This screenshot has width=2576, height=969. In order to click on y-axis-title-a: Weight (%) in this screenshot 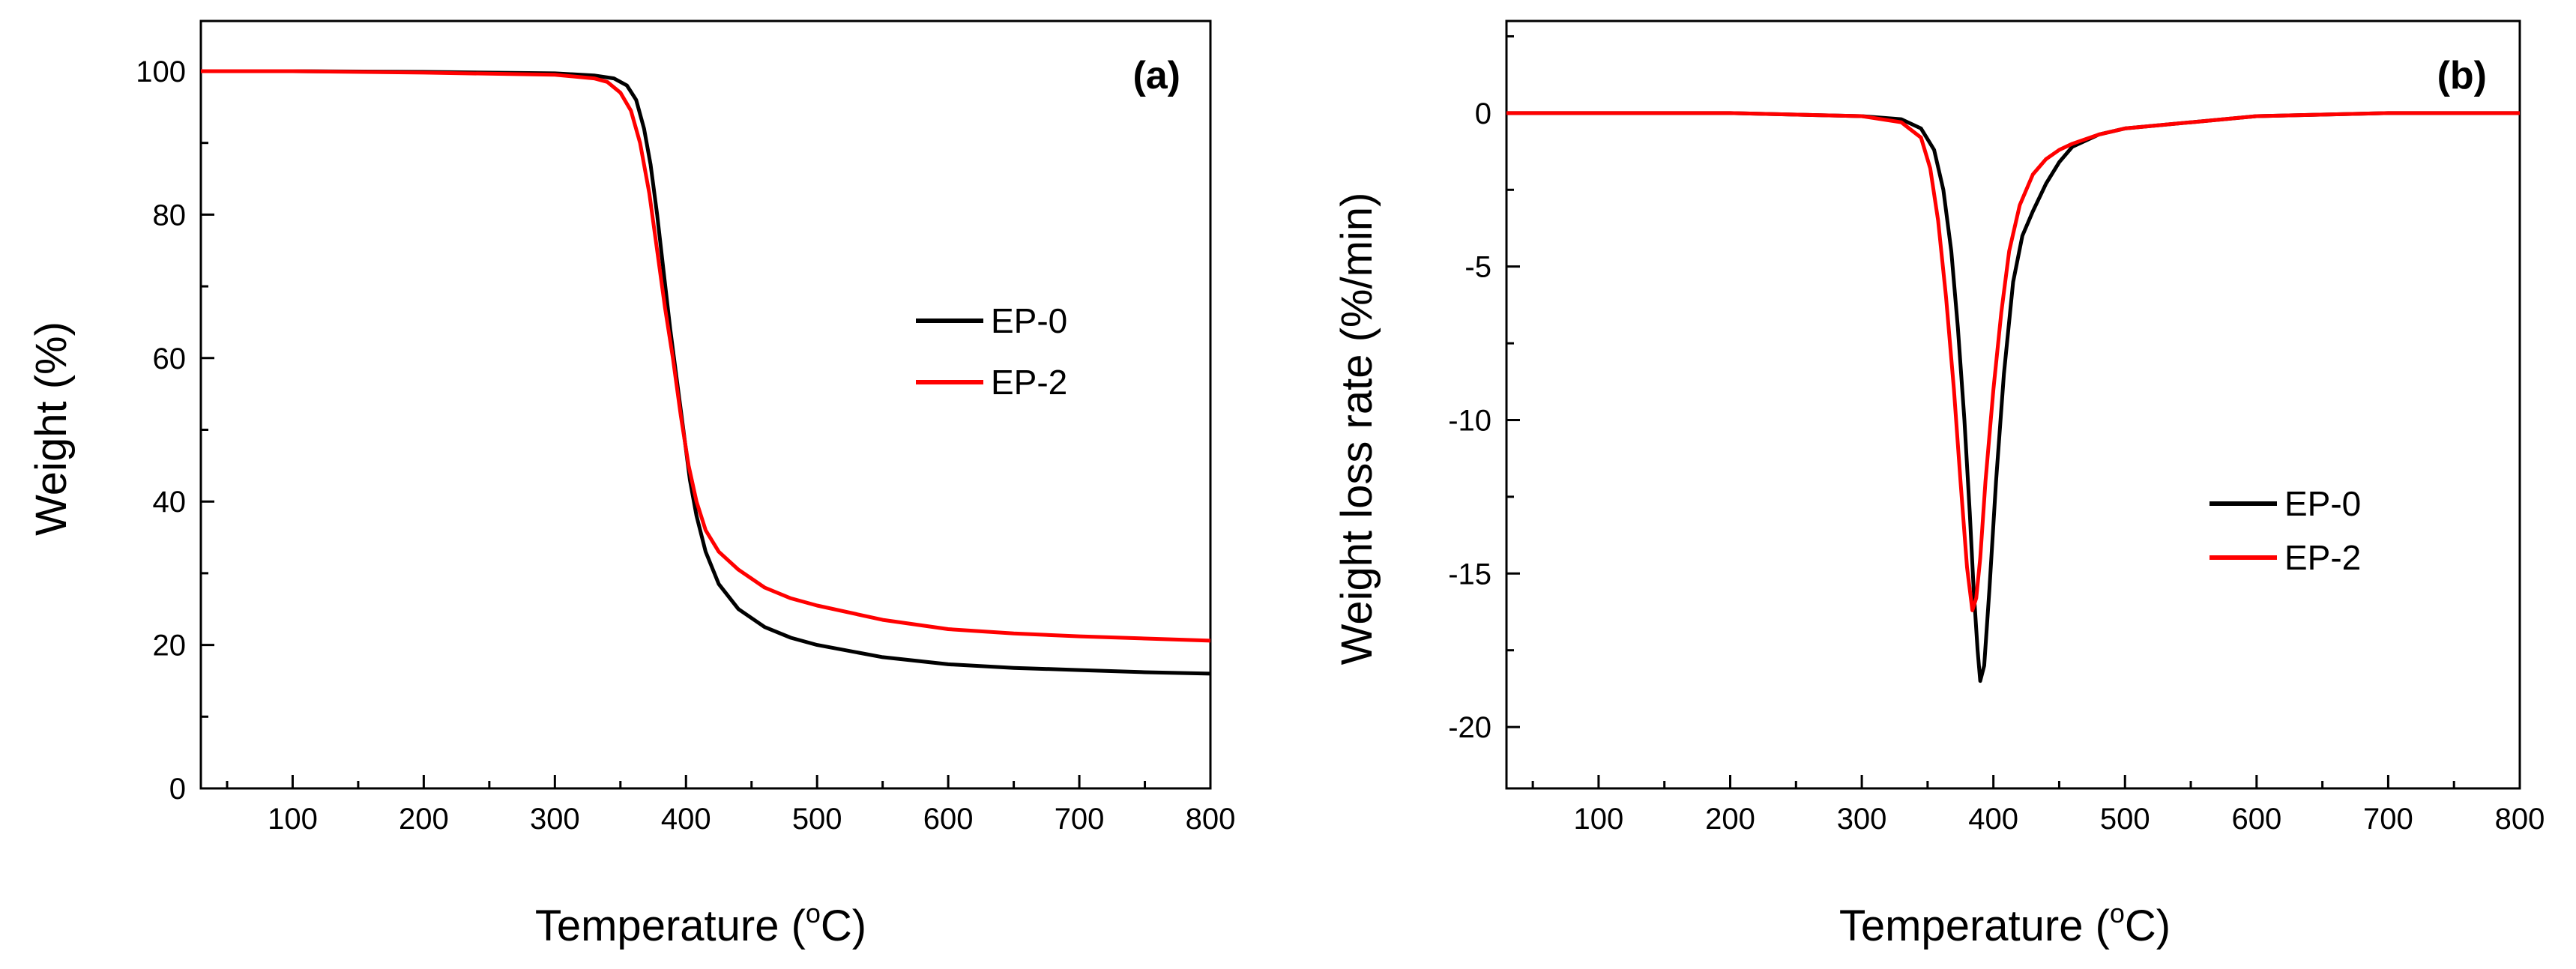, I will do `click(52, 429)`.